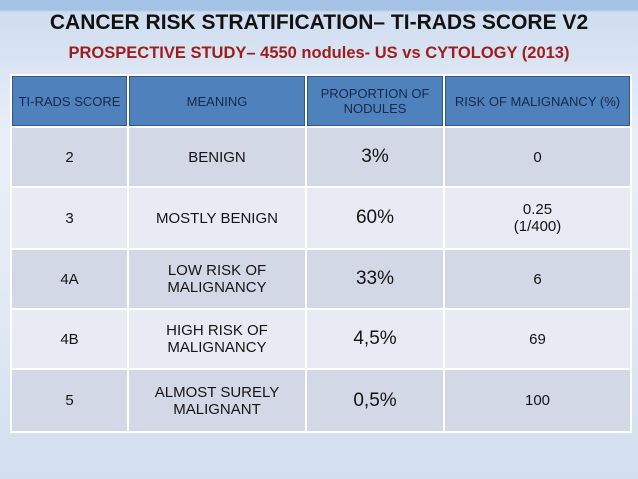 This screenshot has height=479, width=638. What do you see at coordinates (69, 400) in the screenshot?
I see `cell-score: 5` at bounding box center [69, 400].